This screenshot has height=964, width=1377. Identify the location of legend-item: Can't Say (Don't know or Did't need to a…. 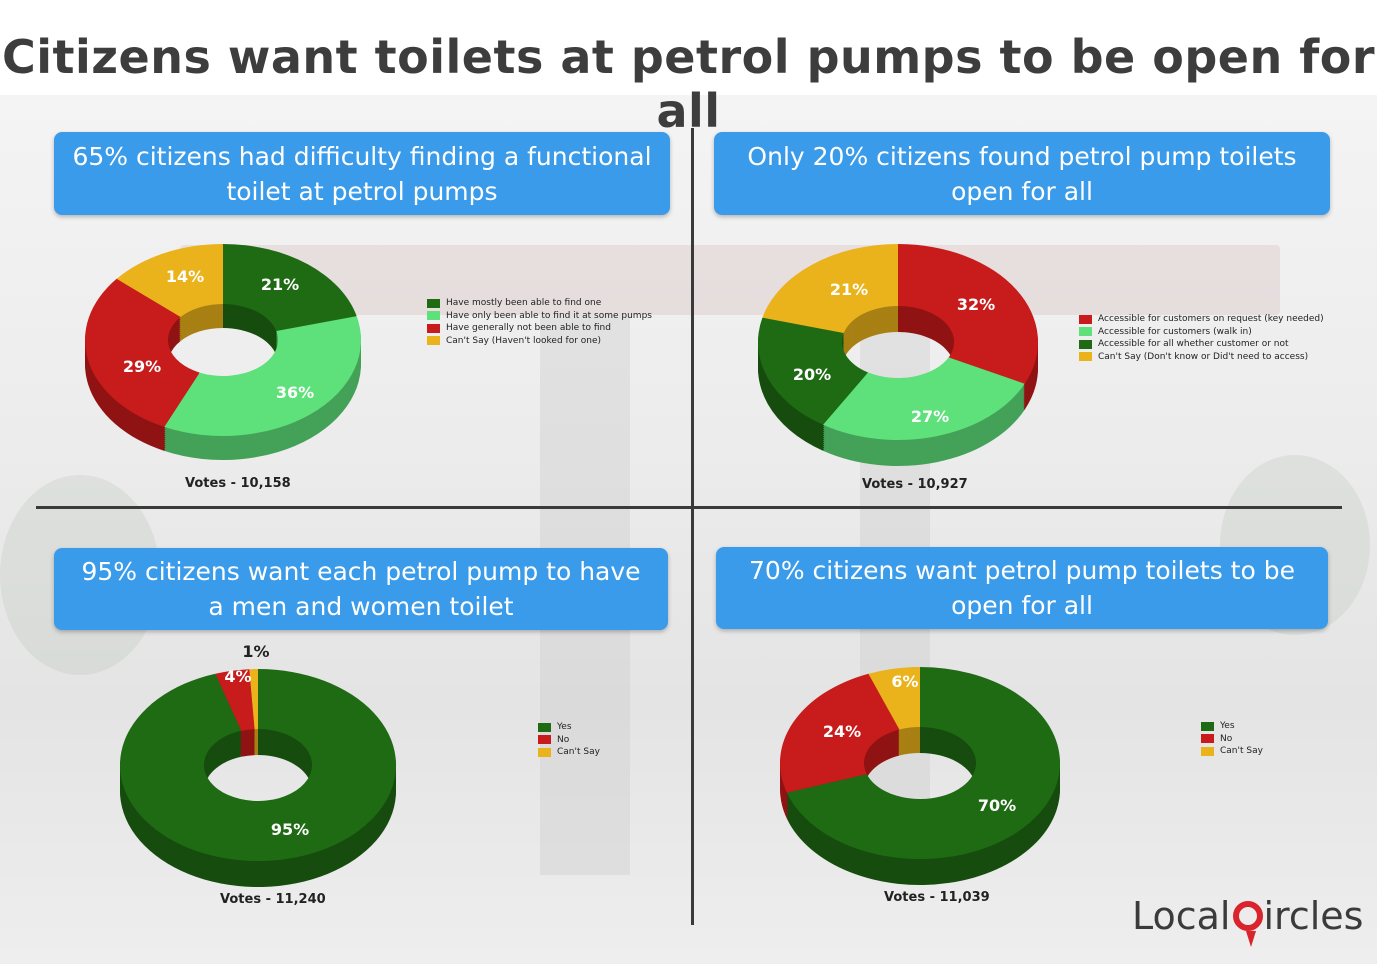
(1201, 357).